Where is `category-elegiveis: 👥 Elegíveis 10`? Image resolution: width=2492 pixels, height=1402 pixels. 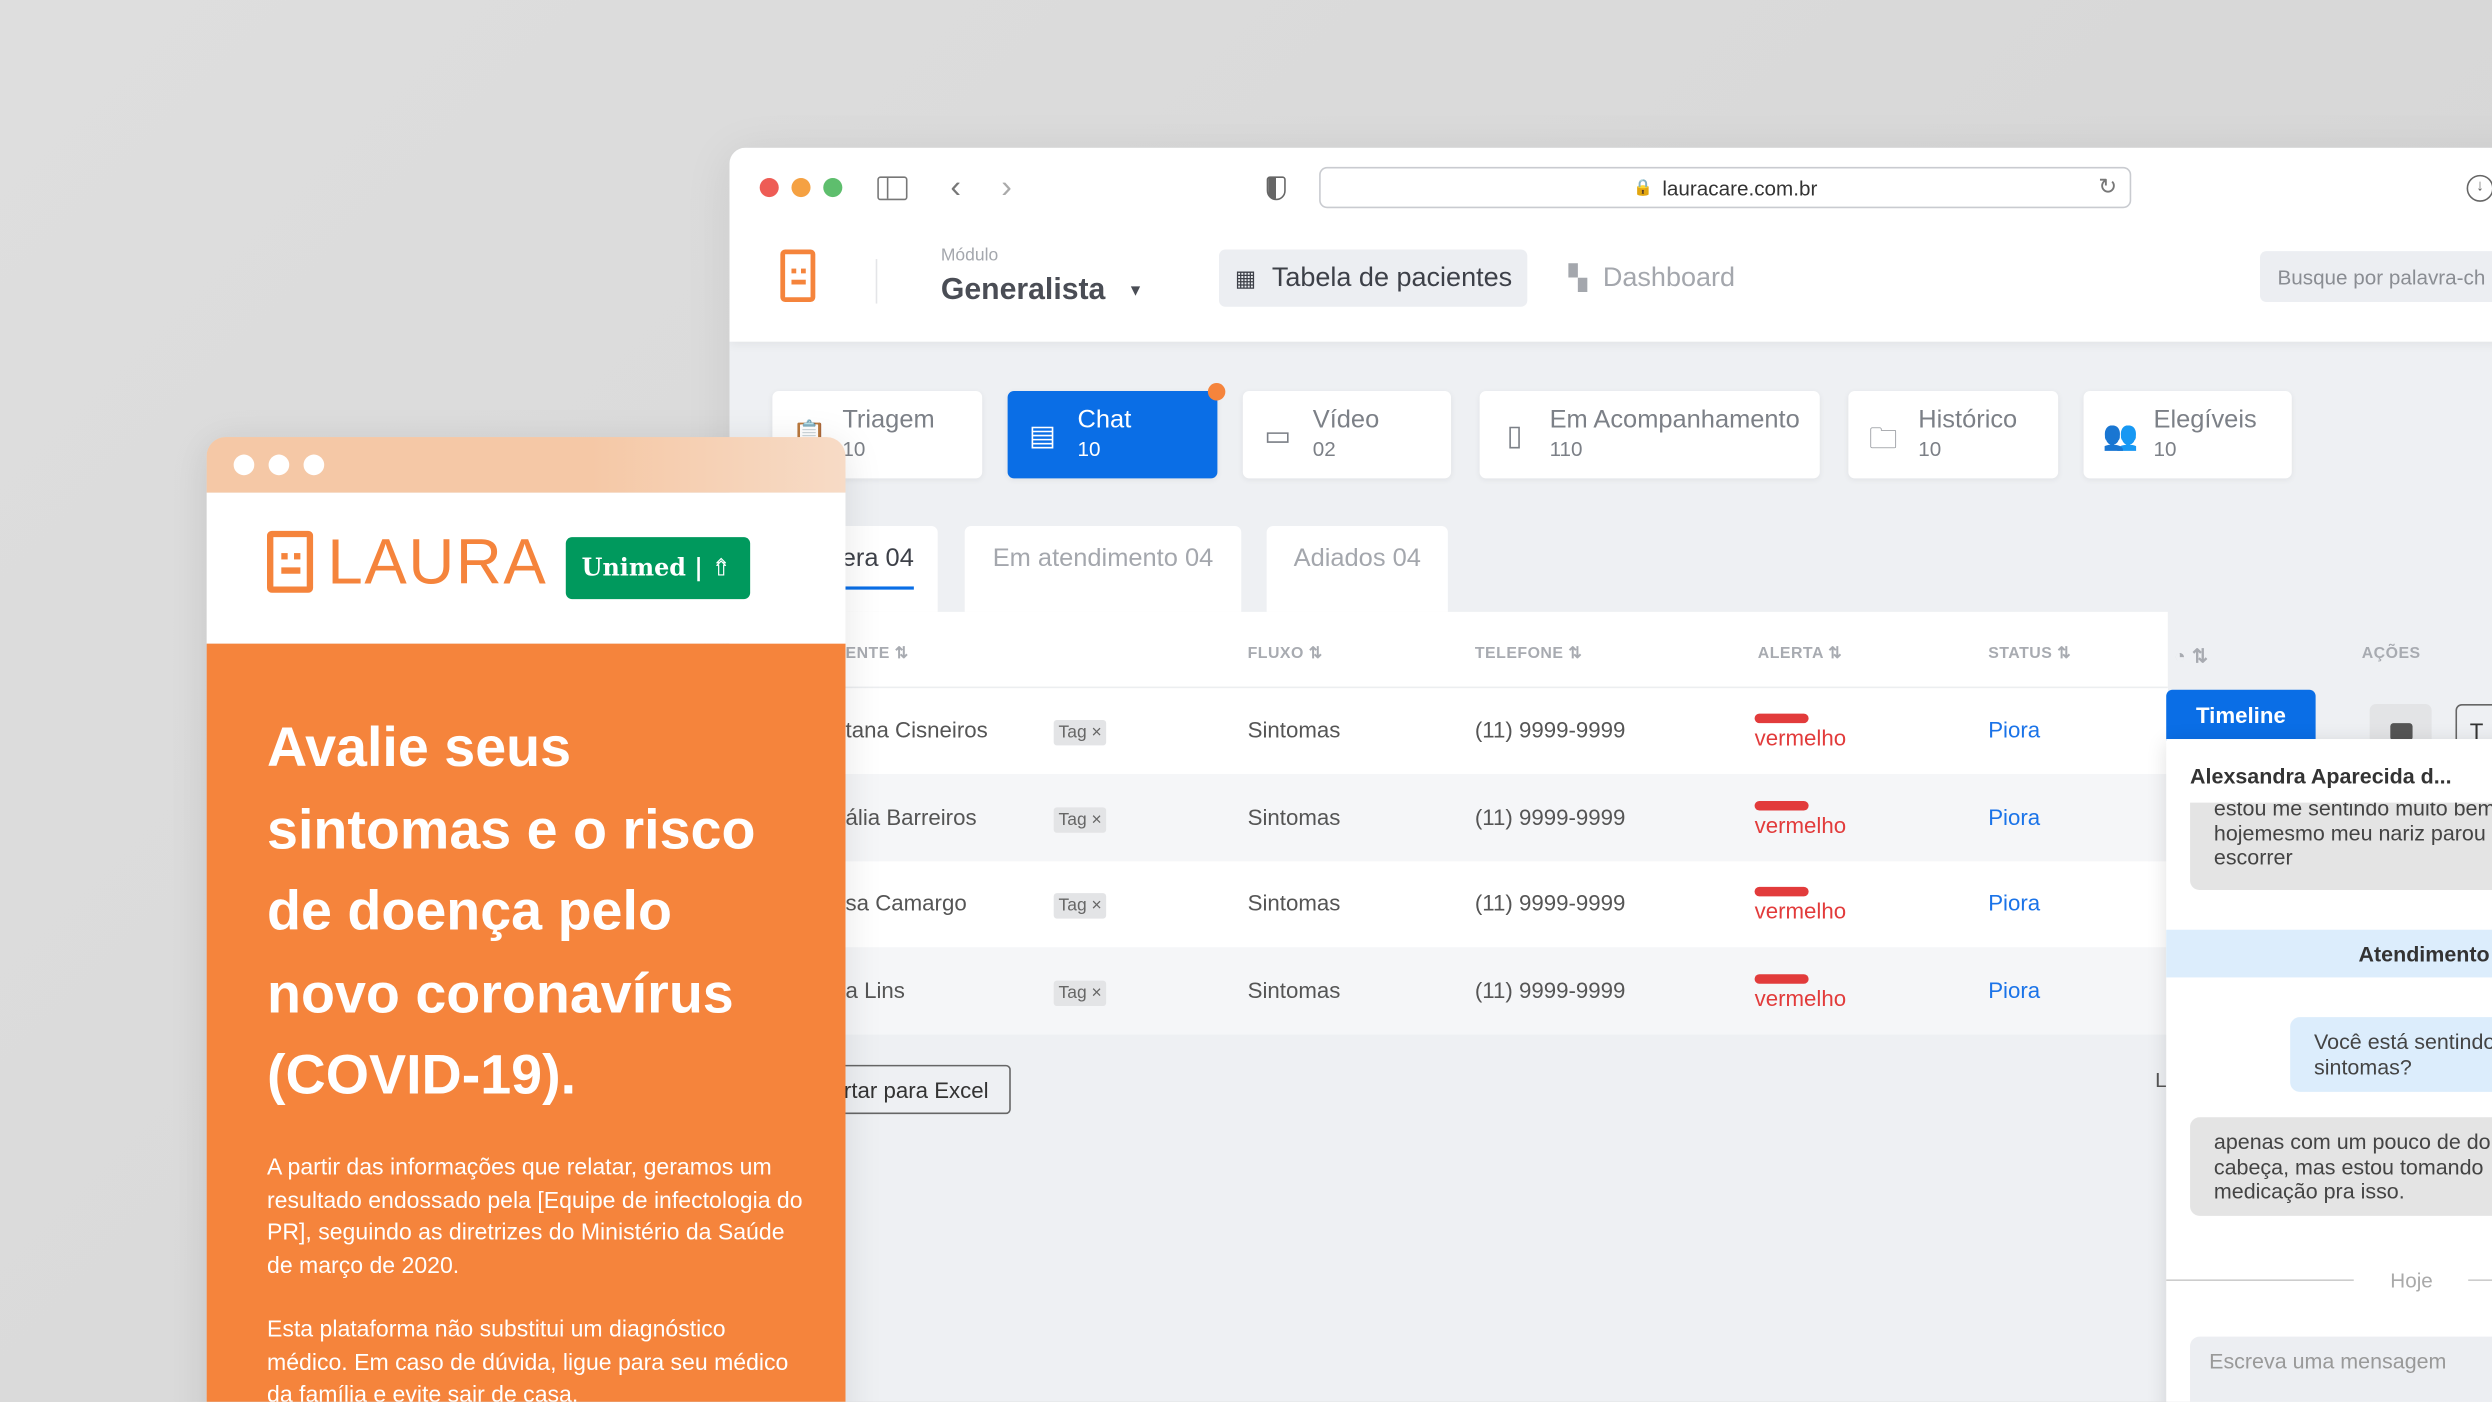 category-elegiveis: 👥 Elegíveis 10 is located at coordinates (2187, 434).